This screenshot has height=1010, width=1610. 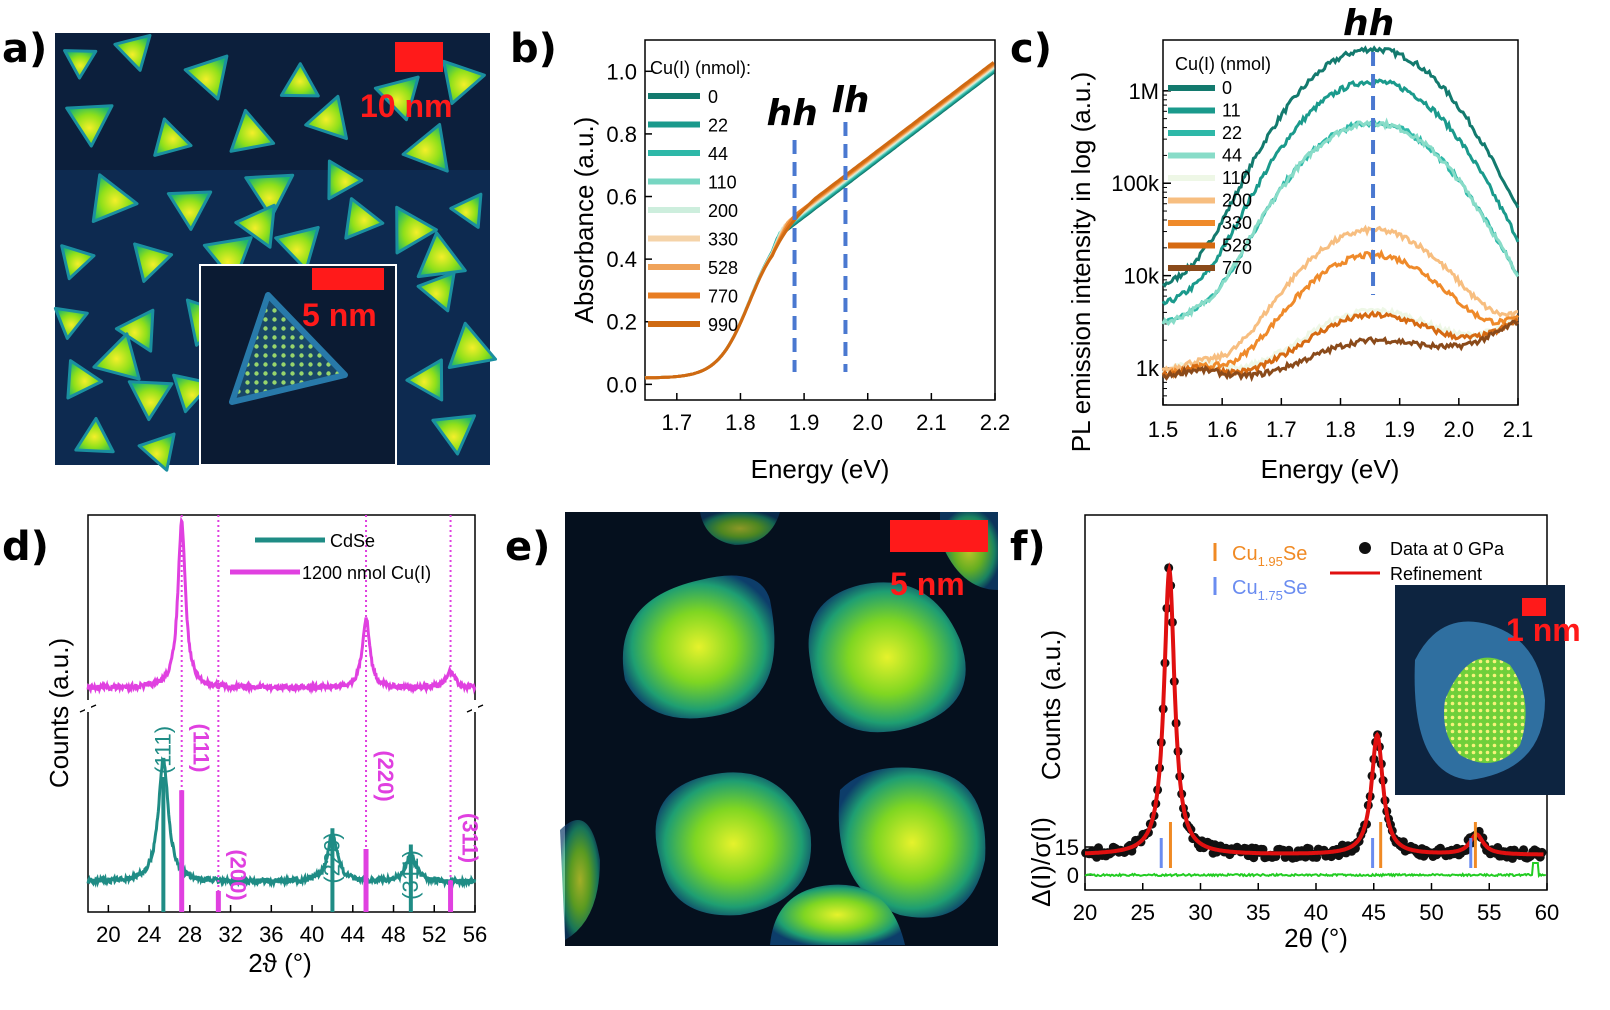 What do you see at coordinates (1222, 429) in the screenshot?
I see `x-tick-label-c: 1.6` at bounding box center [1222, 429].